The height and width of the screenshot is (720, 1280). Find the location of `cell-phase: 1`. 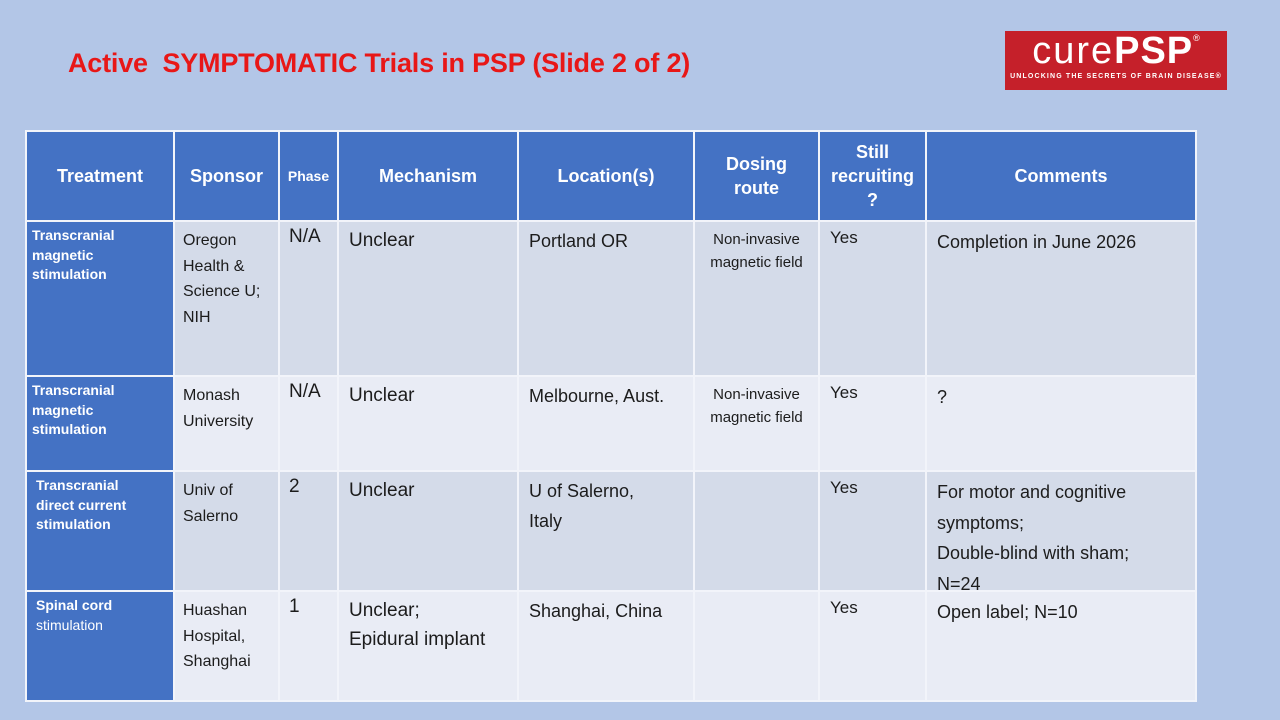

cell-phase: 1 is located at coordinates (308, 646).